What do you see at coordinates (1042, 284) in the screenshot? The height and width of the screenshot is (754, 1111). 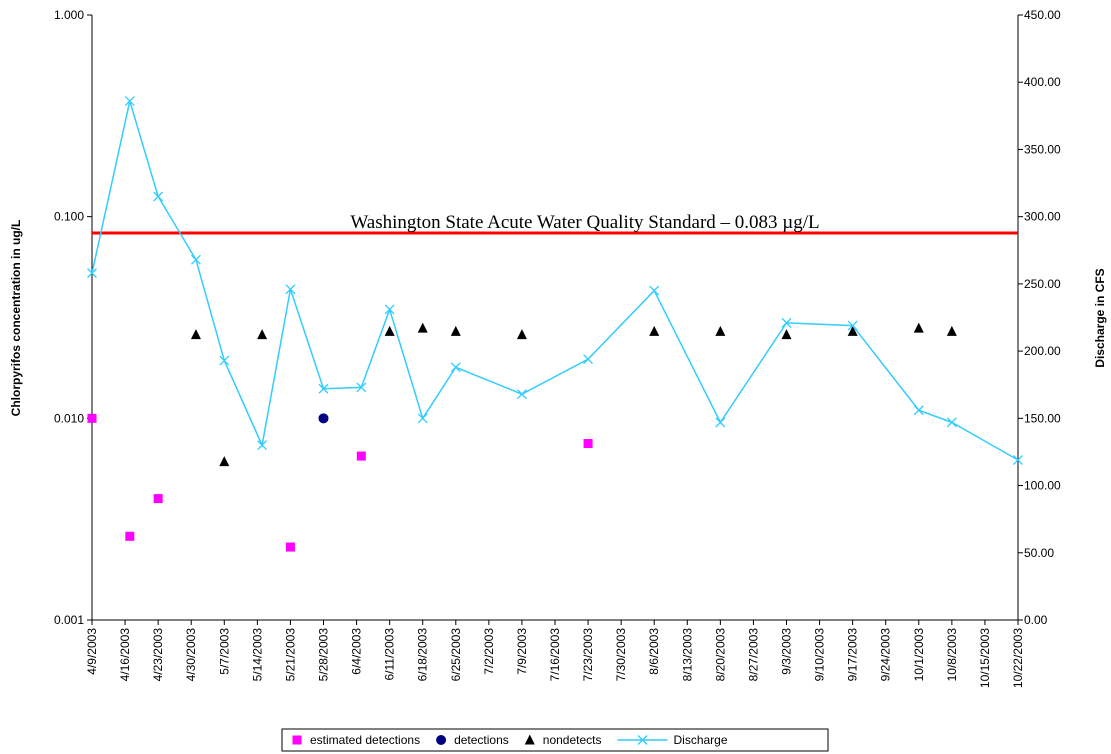 I see `y2-tick-label: 250.00` at bounding box center [1042, 284].